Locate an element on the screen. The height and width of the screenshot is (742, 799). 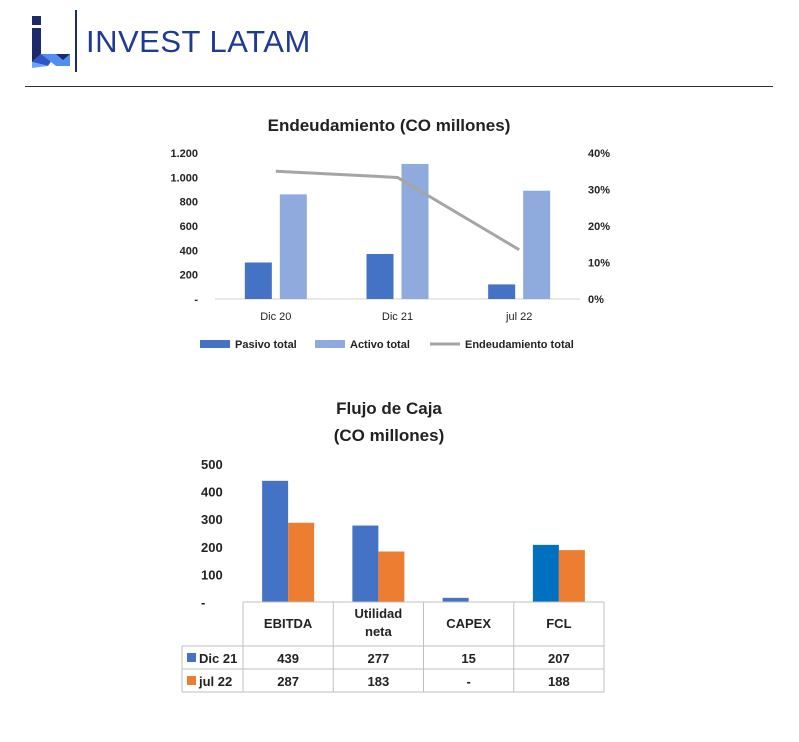
y-tick-label: 1.200 is located at coordinates (184, 154).